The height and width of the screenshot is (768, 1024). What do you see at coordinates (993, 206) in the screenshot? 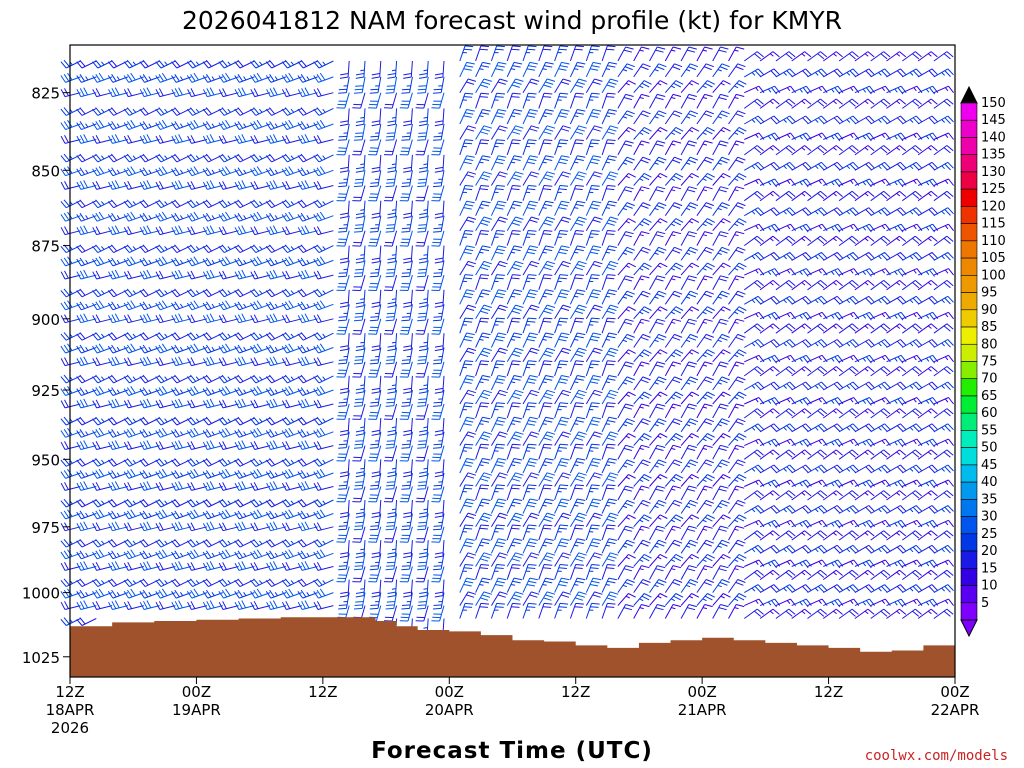
I see `colorbar-label: 120` at bounding box center [993, 206].